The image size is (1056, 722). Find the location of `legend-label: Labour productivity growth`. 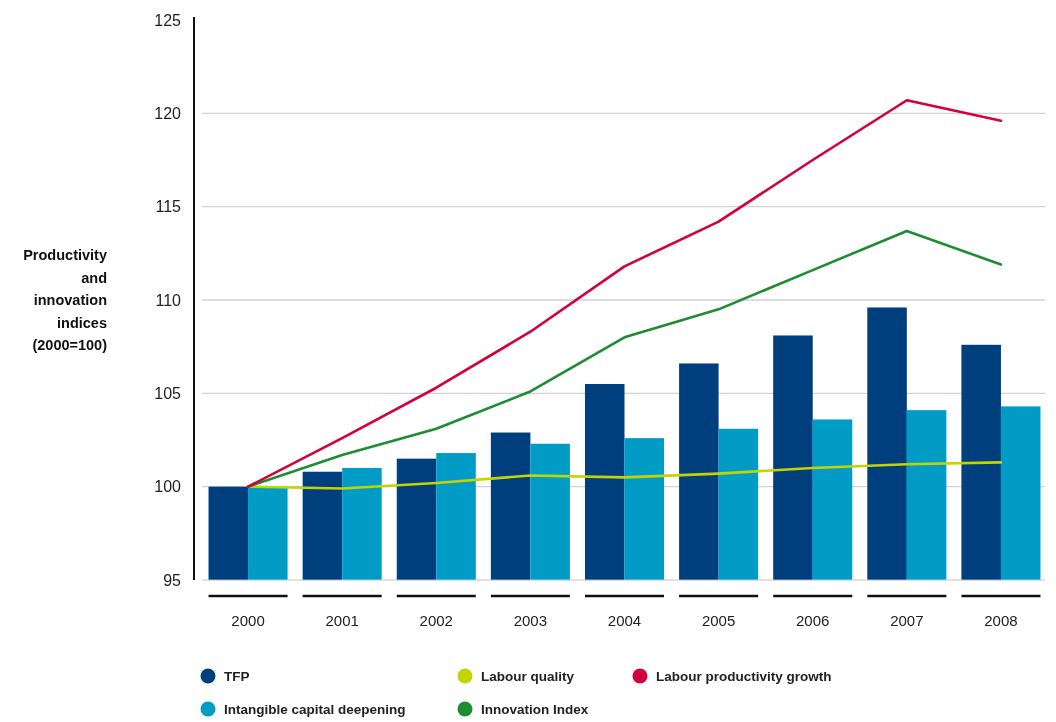

legend-label: Labour productivity growth is located at coordinates (744, 676).